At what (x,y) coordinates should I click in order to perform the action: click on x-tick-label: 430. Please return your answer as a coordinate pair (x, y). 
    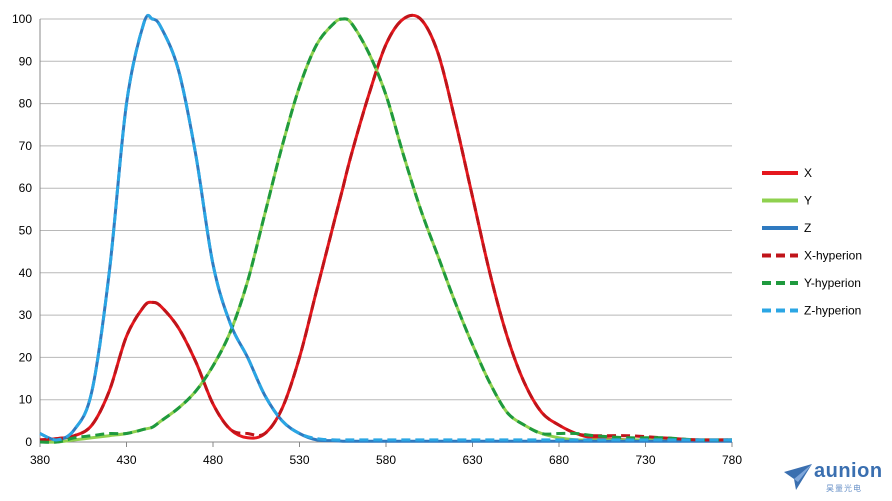
    Looking at the image, I should click on (126, 460).